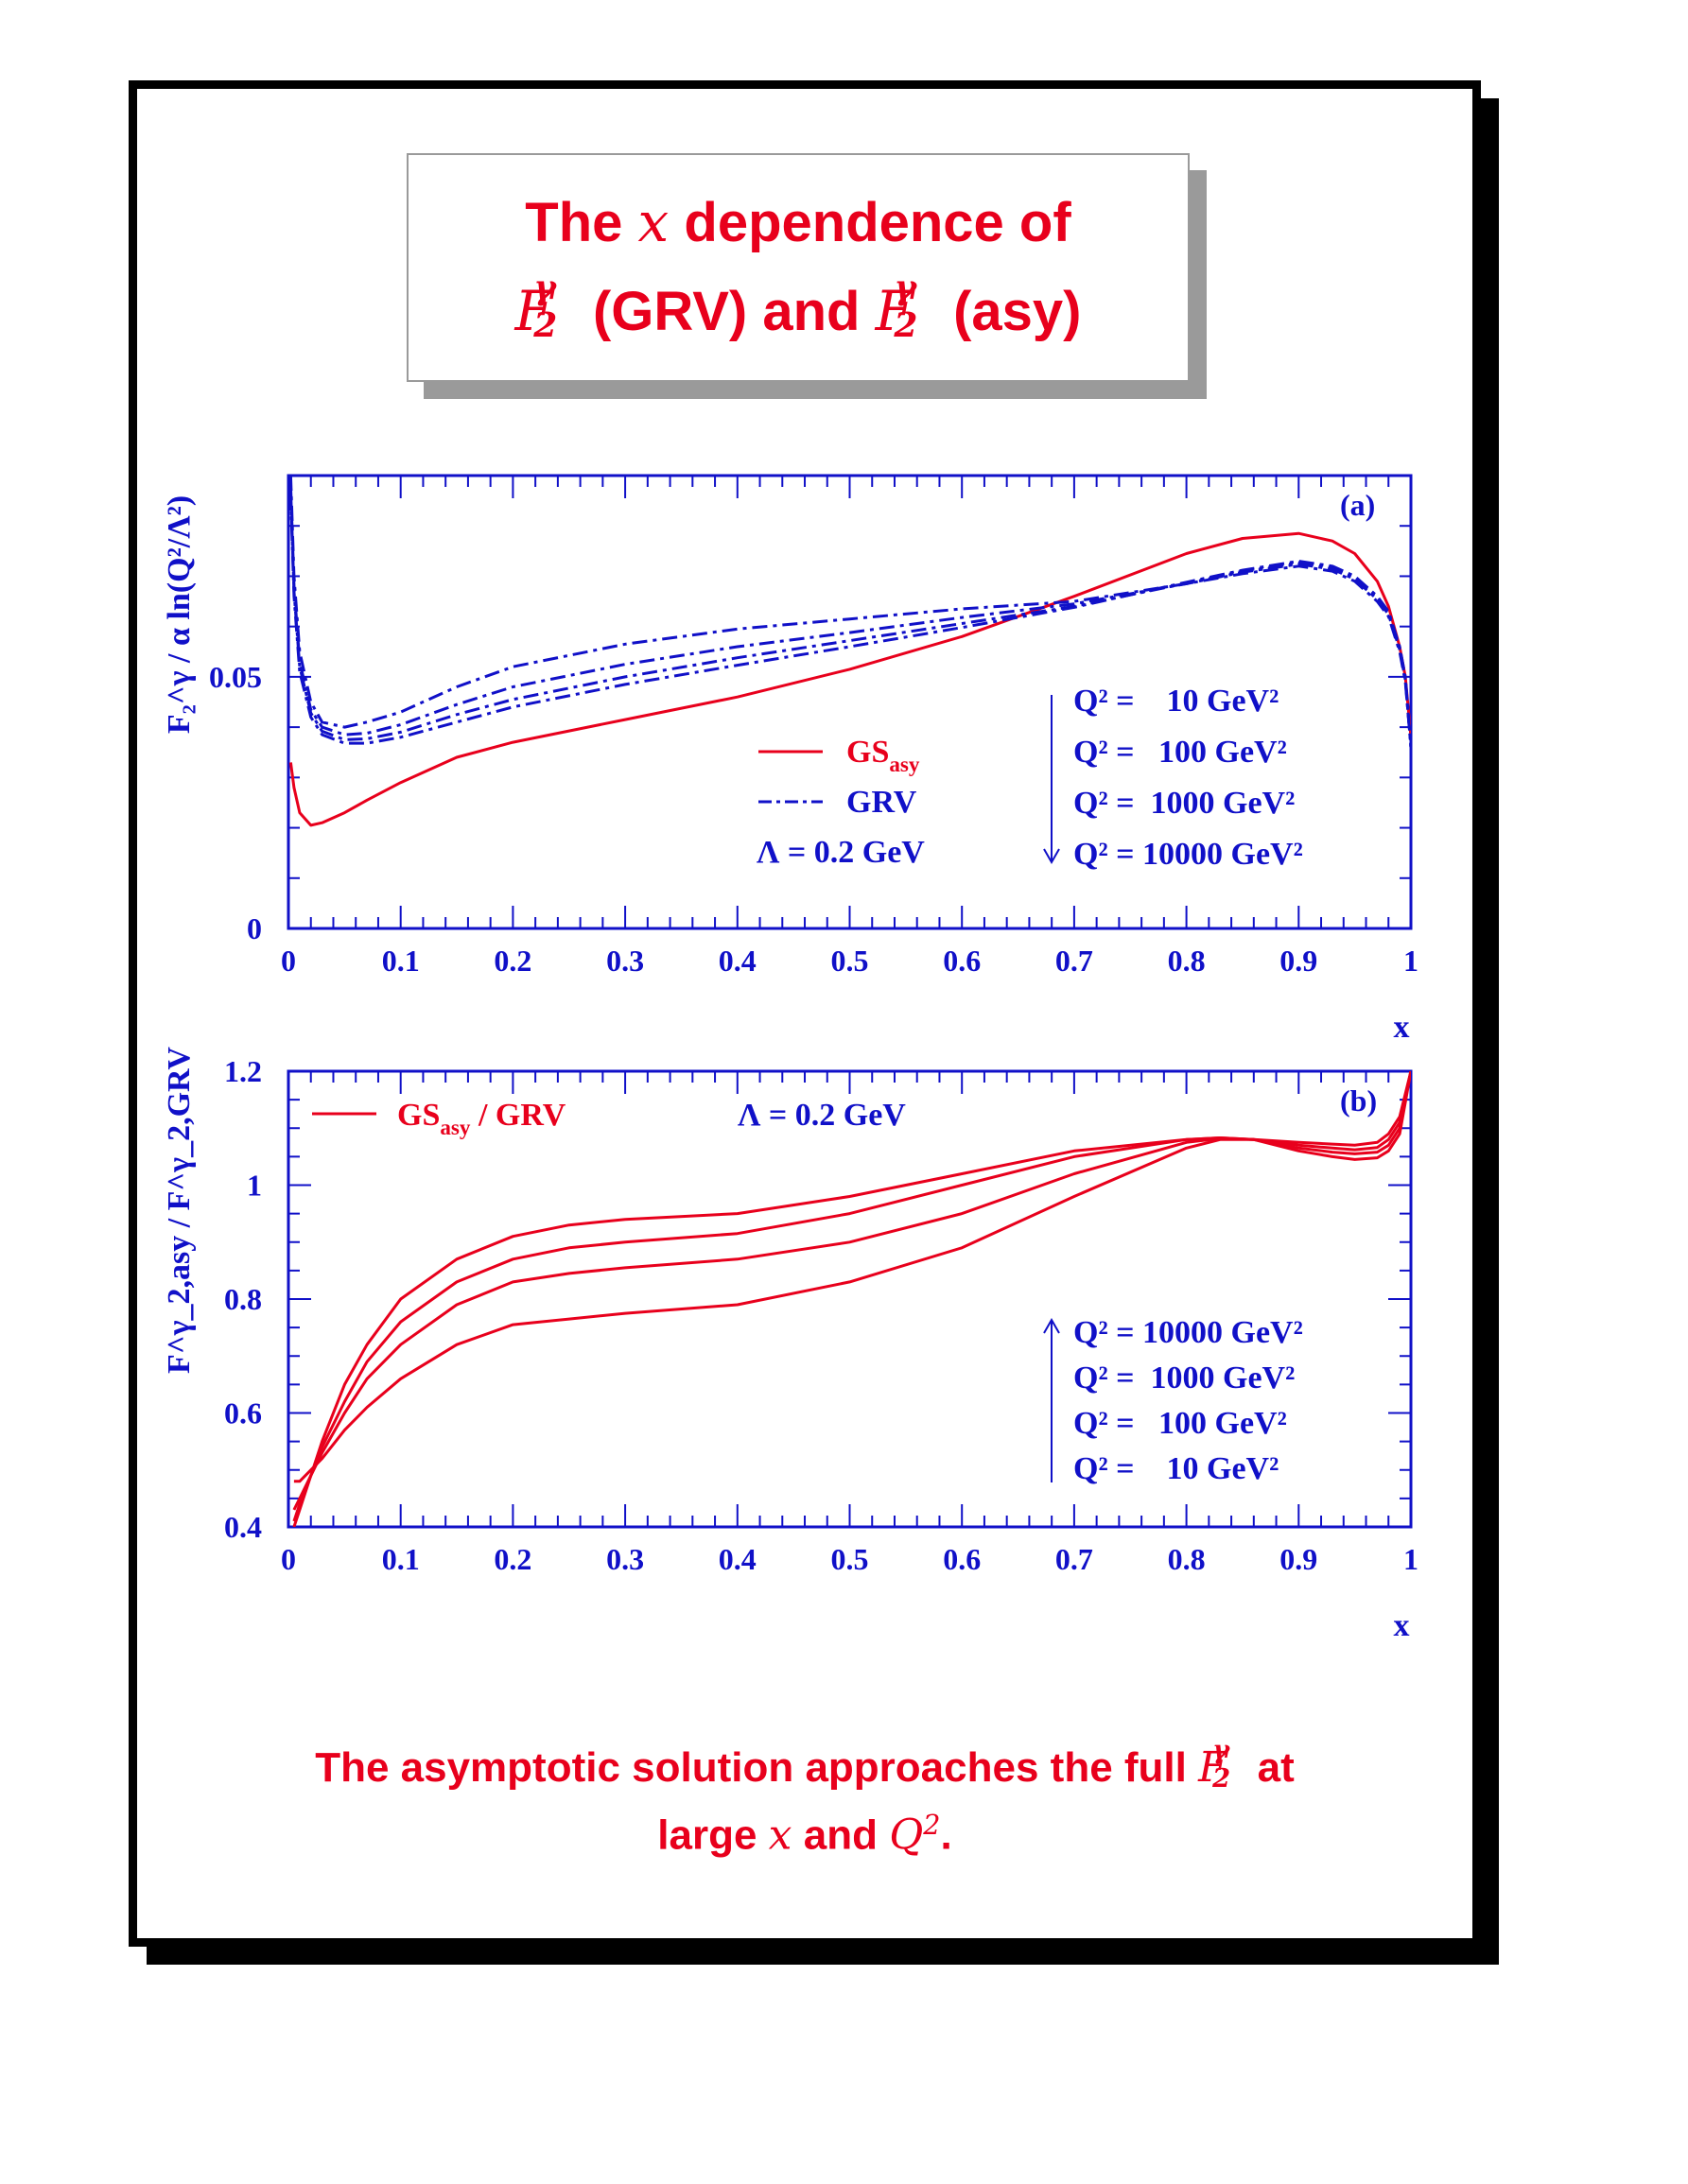  What do you see at coordinates (243, 1071) in the screenshot?
I see `y-tick-label: 1.2` at bounding box center [243, 1071].